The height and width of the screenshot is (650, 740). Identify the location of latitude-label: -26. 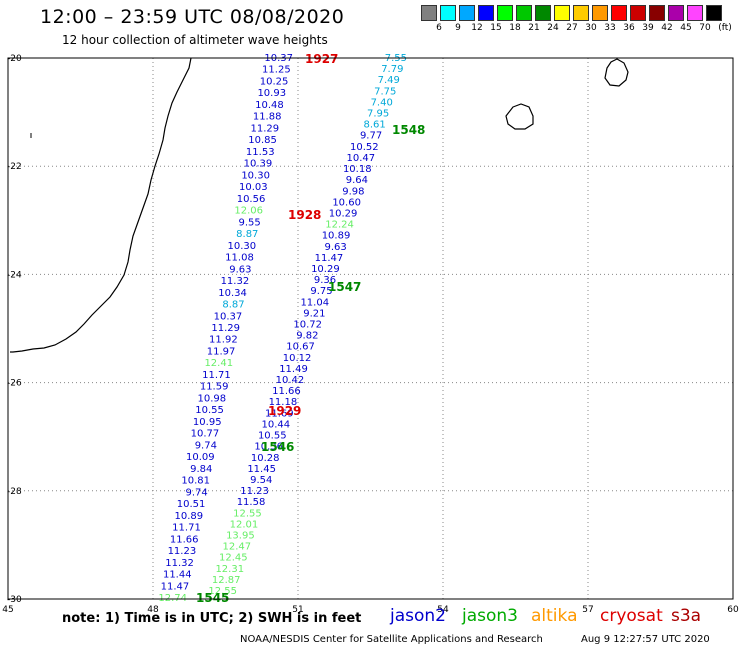
(14, 384).